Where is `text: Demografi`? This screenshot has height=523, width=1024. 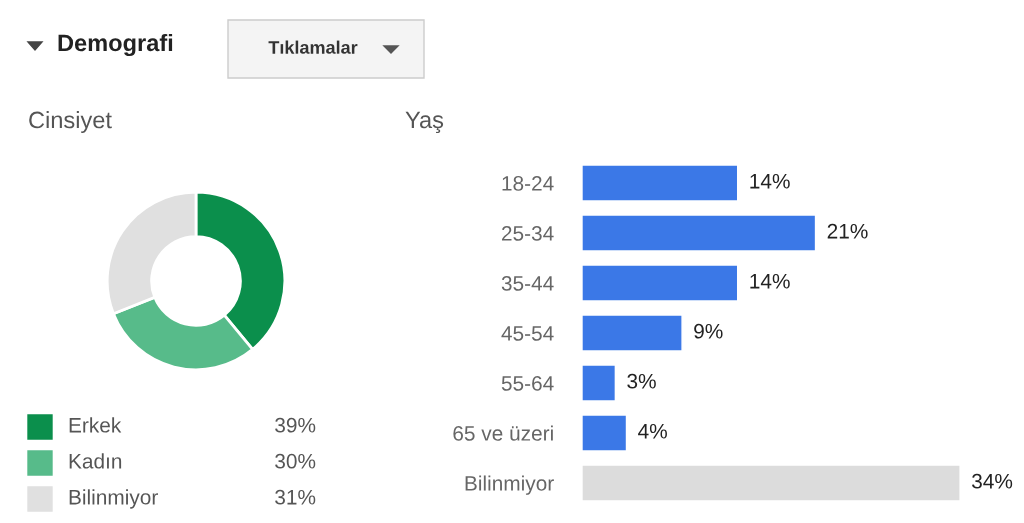
text: Demografi is located at coordinates (115, 45).